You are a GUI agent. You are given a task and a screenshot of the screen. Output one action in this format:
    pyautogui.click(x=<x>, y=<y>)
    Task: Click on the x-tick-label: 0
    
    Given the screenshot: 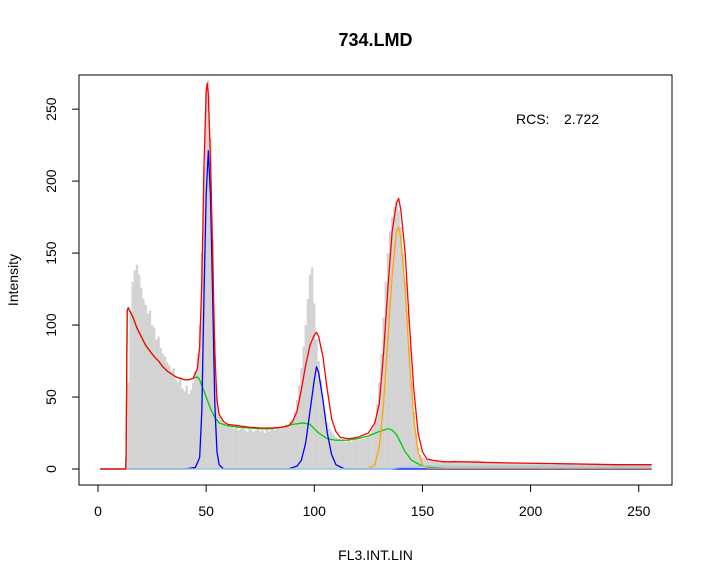 What is the action you would take?
    pyautogui.click(x=98, y=511)
    